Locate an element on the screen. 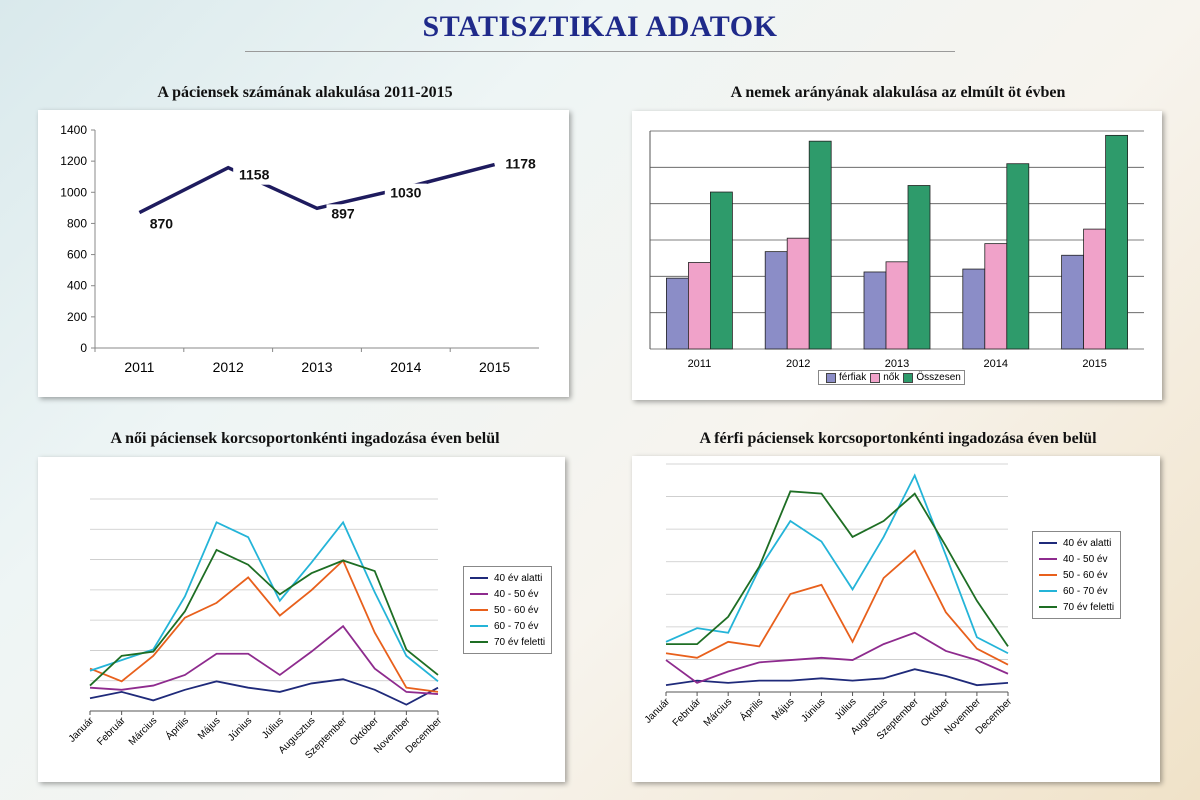 The height and width of the screenshot is (800, 1200). y-tick-label: 0 is located at coordinates (83, 348).